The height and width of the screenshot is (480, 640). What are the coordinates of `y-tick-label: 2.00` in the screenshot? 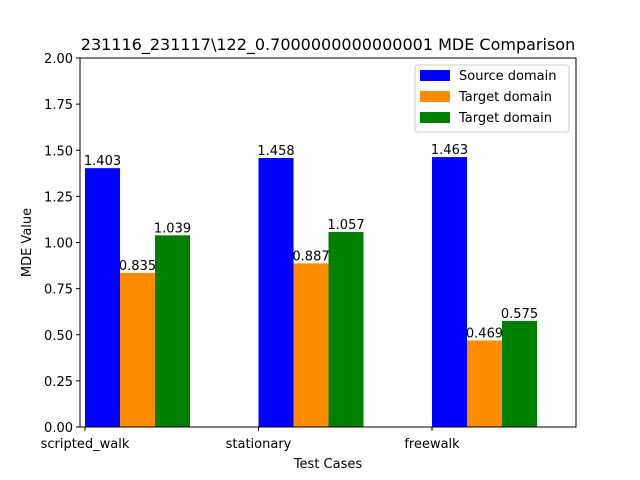 It's located at (58, 59).